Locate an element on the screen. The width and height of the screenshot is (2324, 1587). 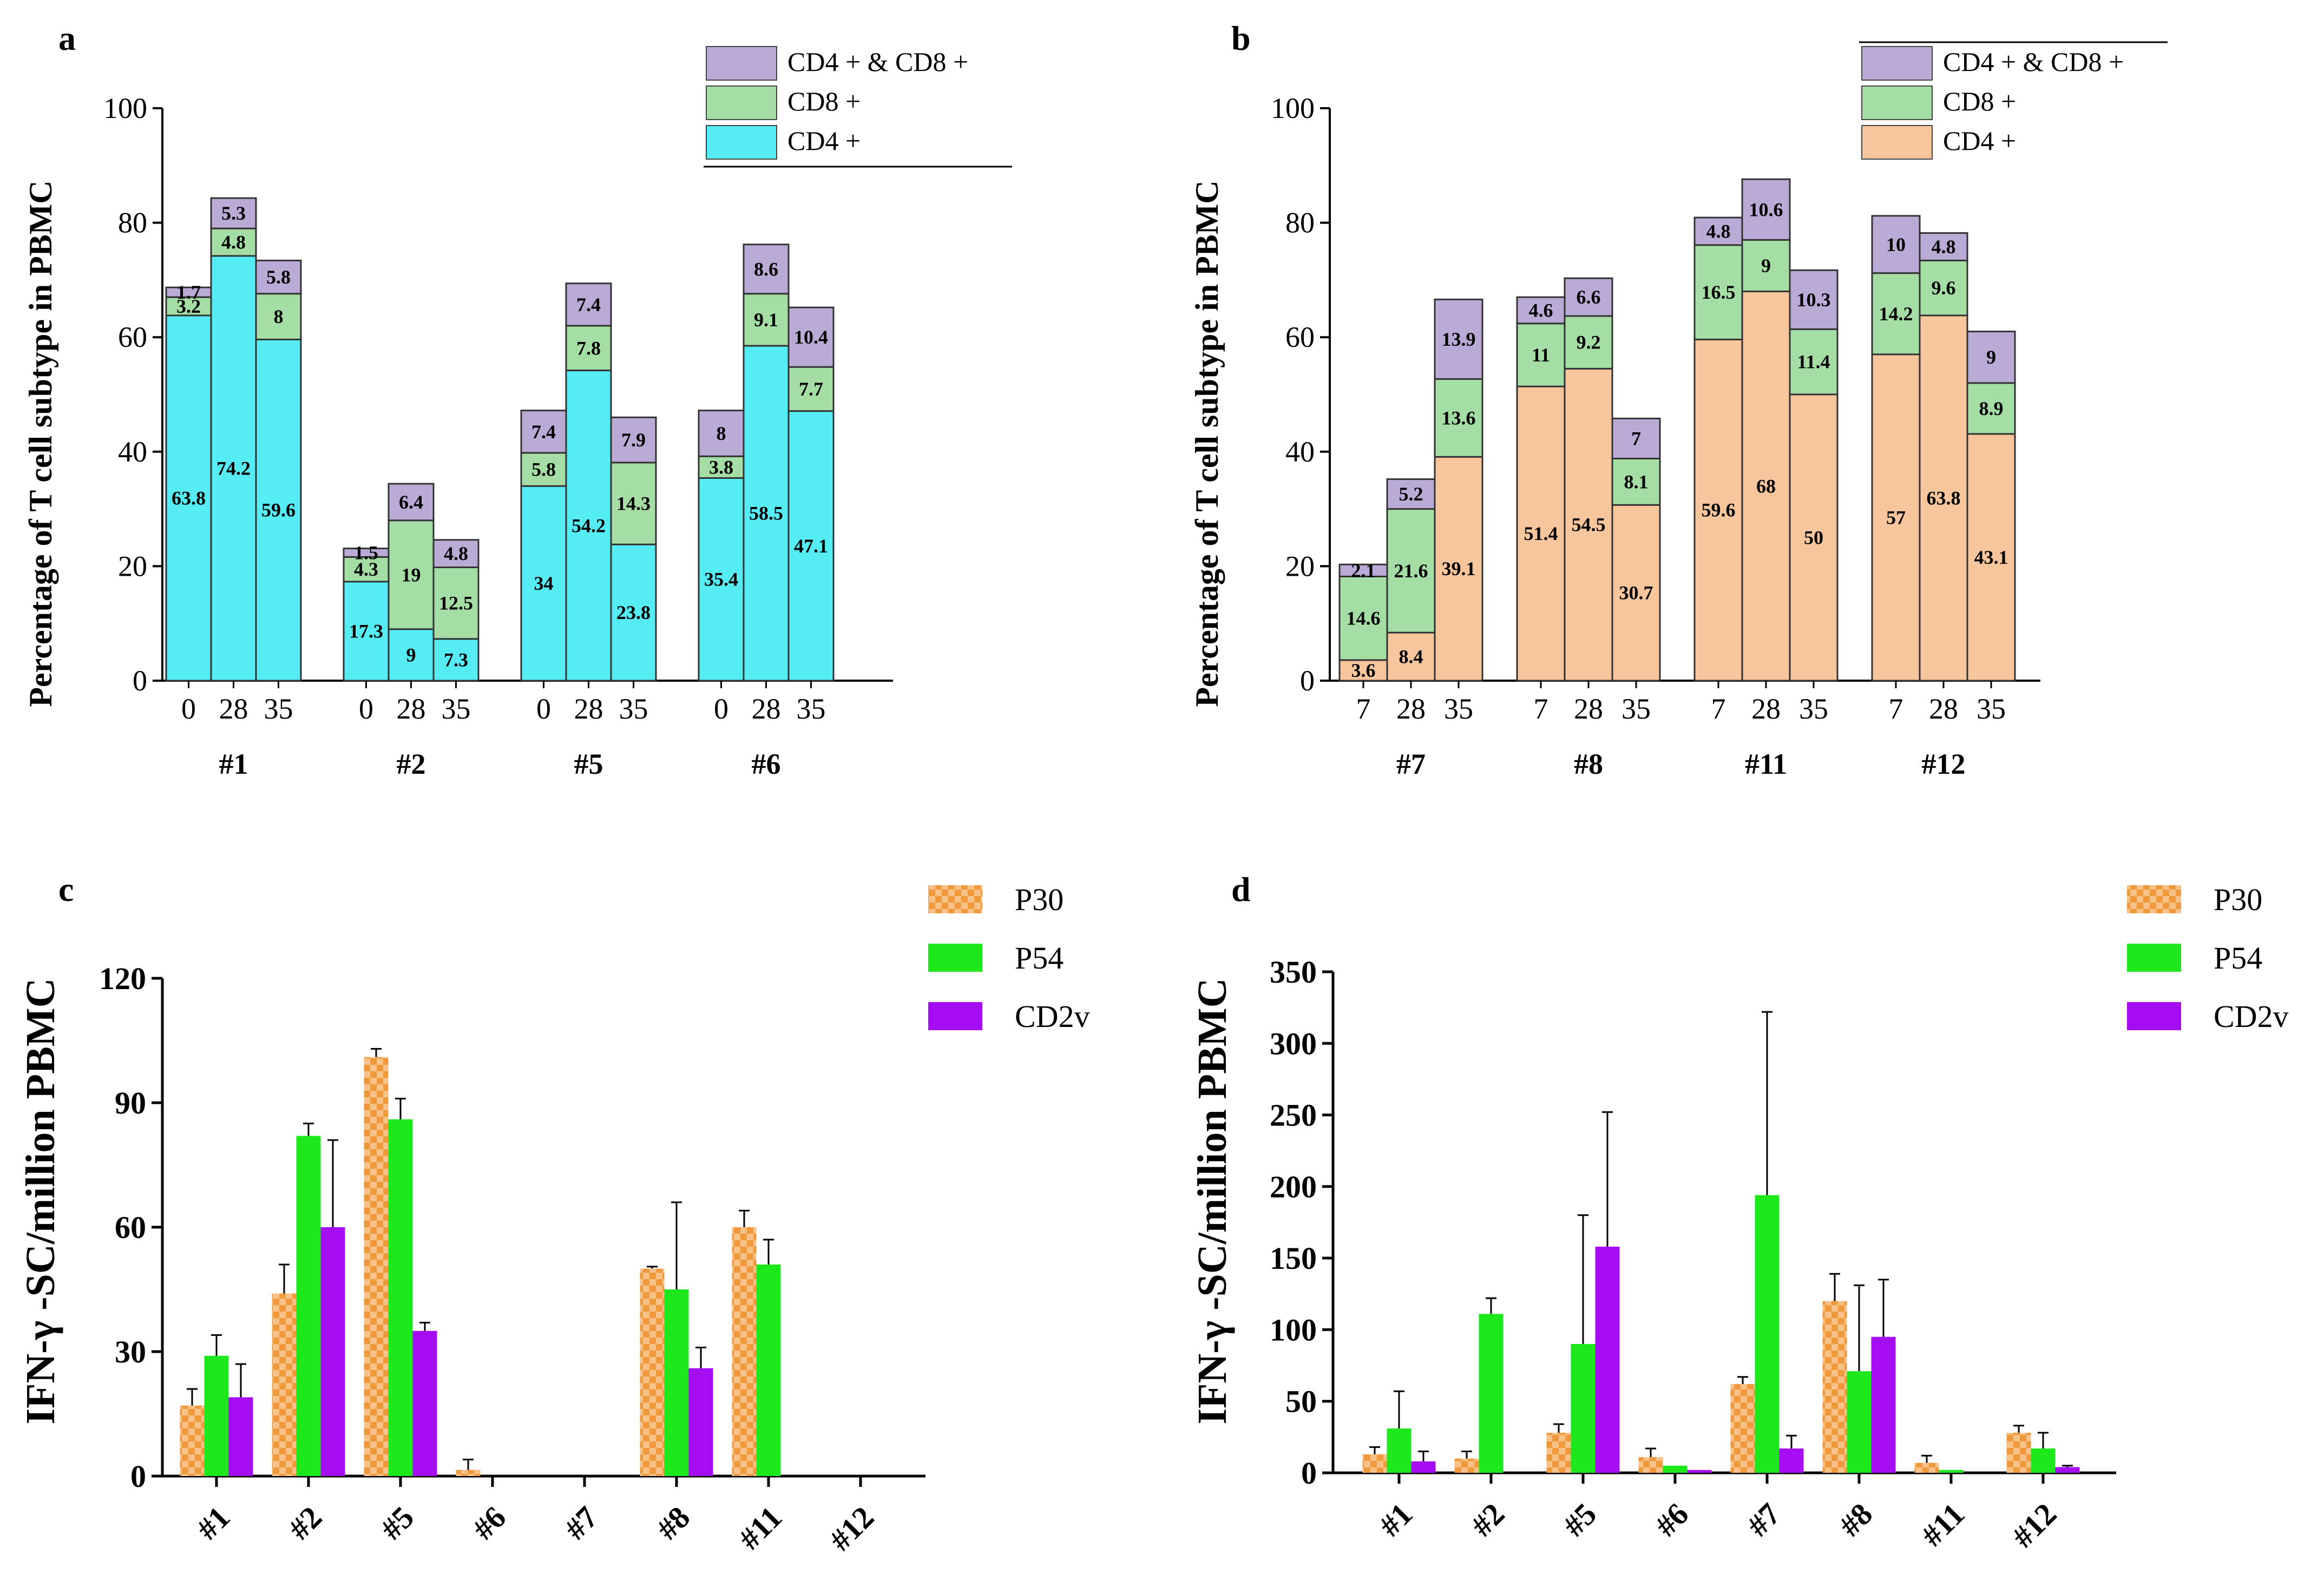
group-label: #2 is located at coordinates (412, 764).